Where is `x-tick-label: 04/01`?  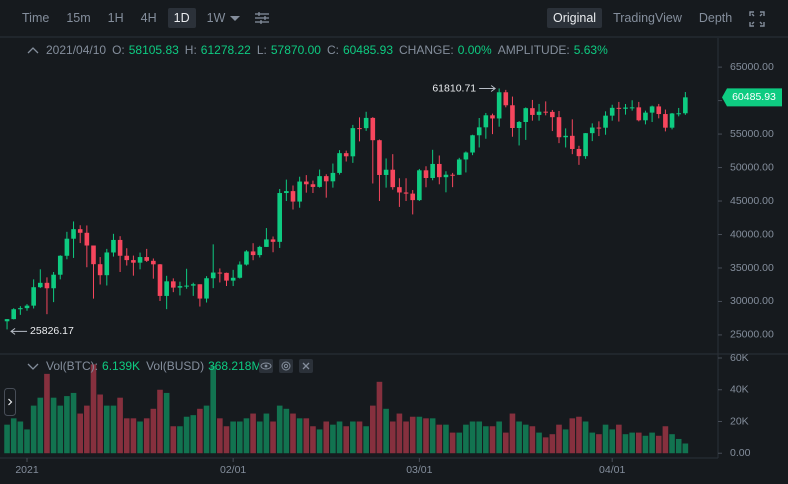 x-tick-label: 04/01 is located at coordinates (612, 470).